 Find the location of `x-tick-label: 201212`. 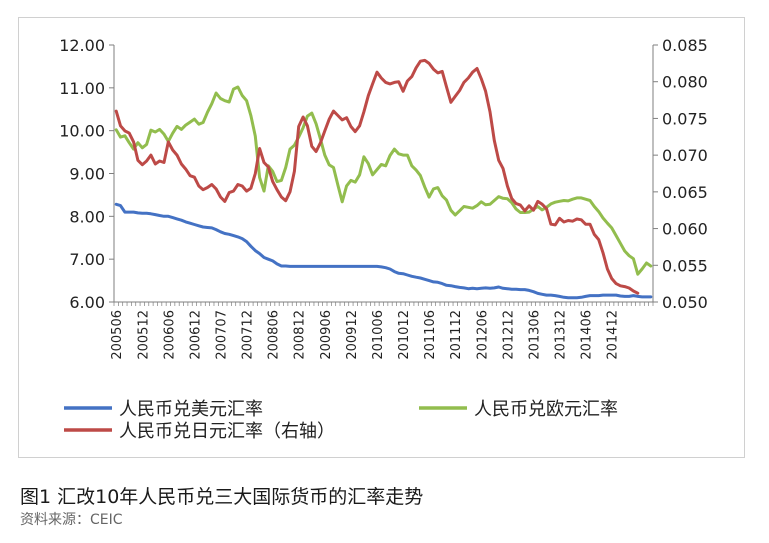

x-tick-label: 201212 is located at coordinates (508, 335).